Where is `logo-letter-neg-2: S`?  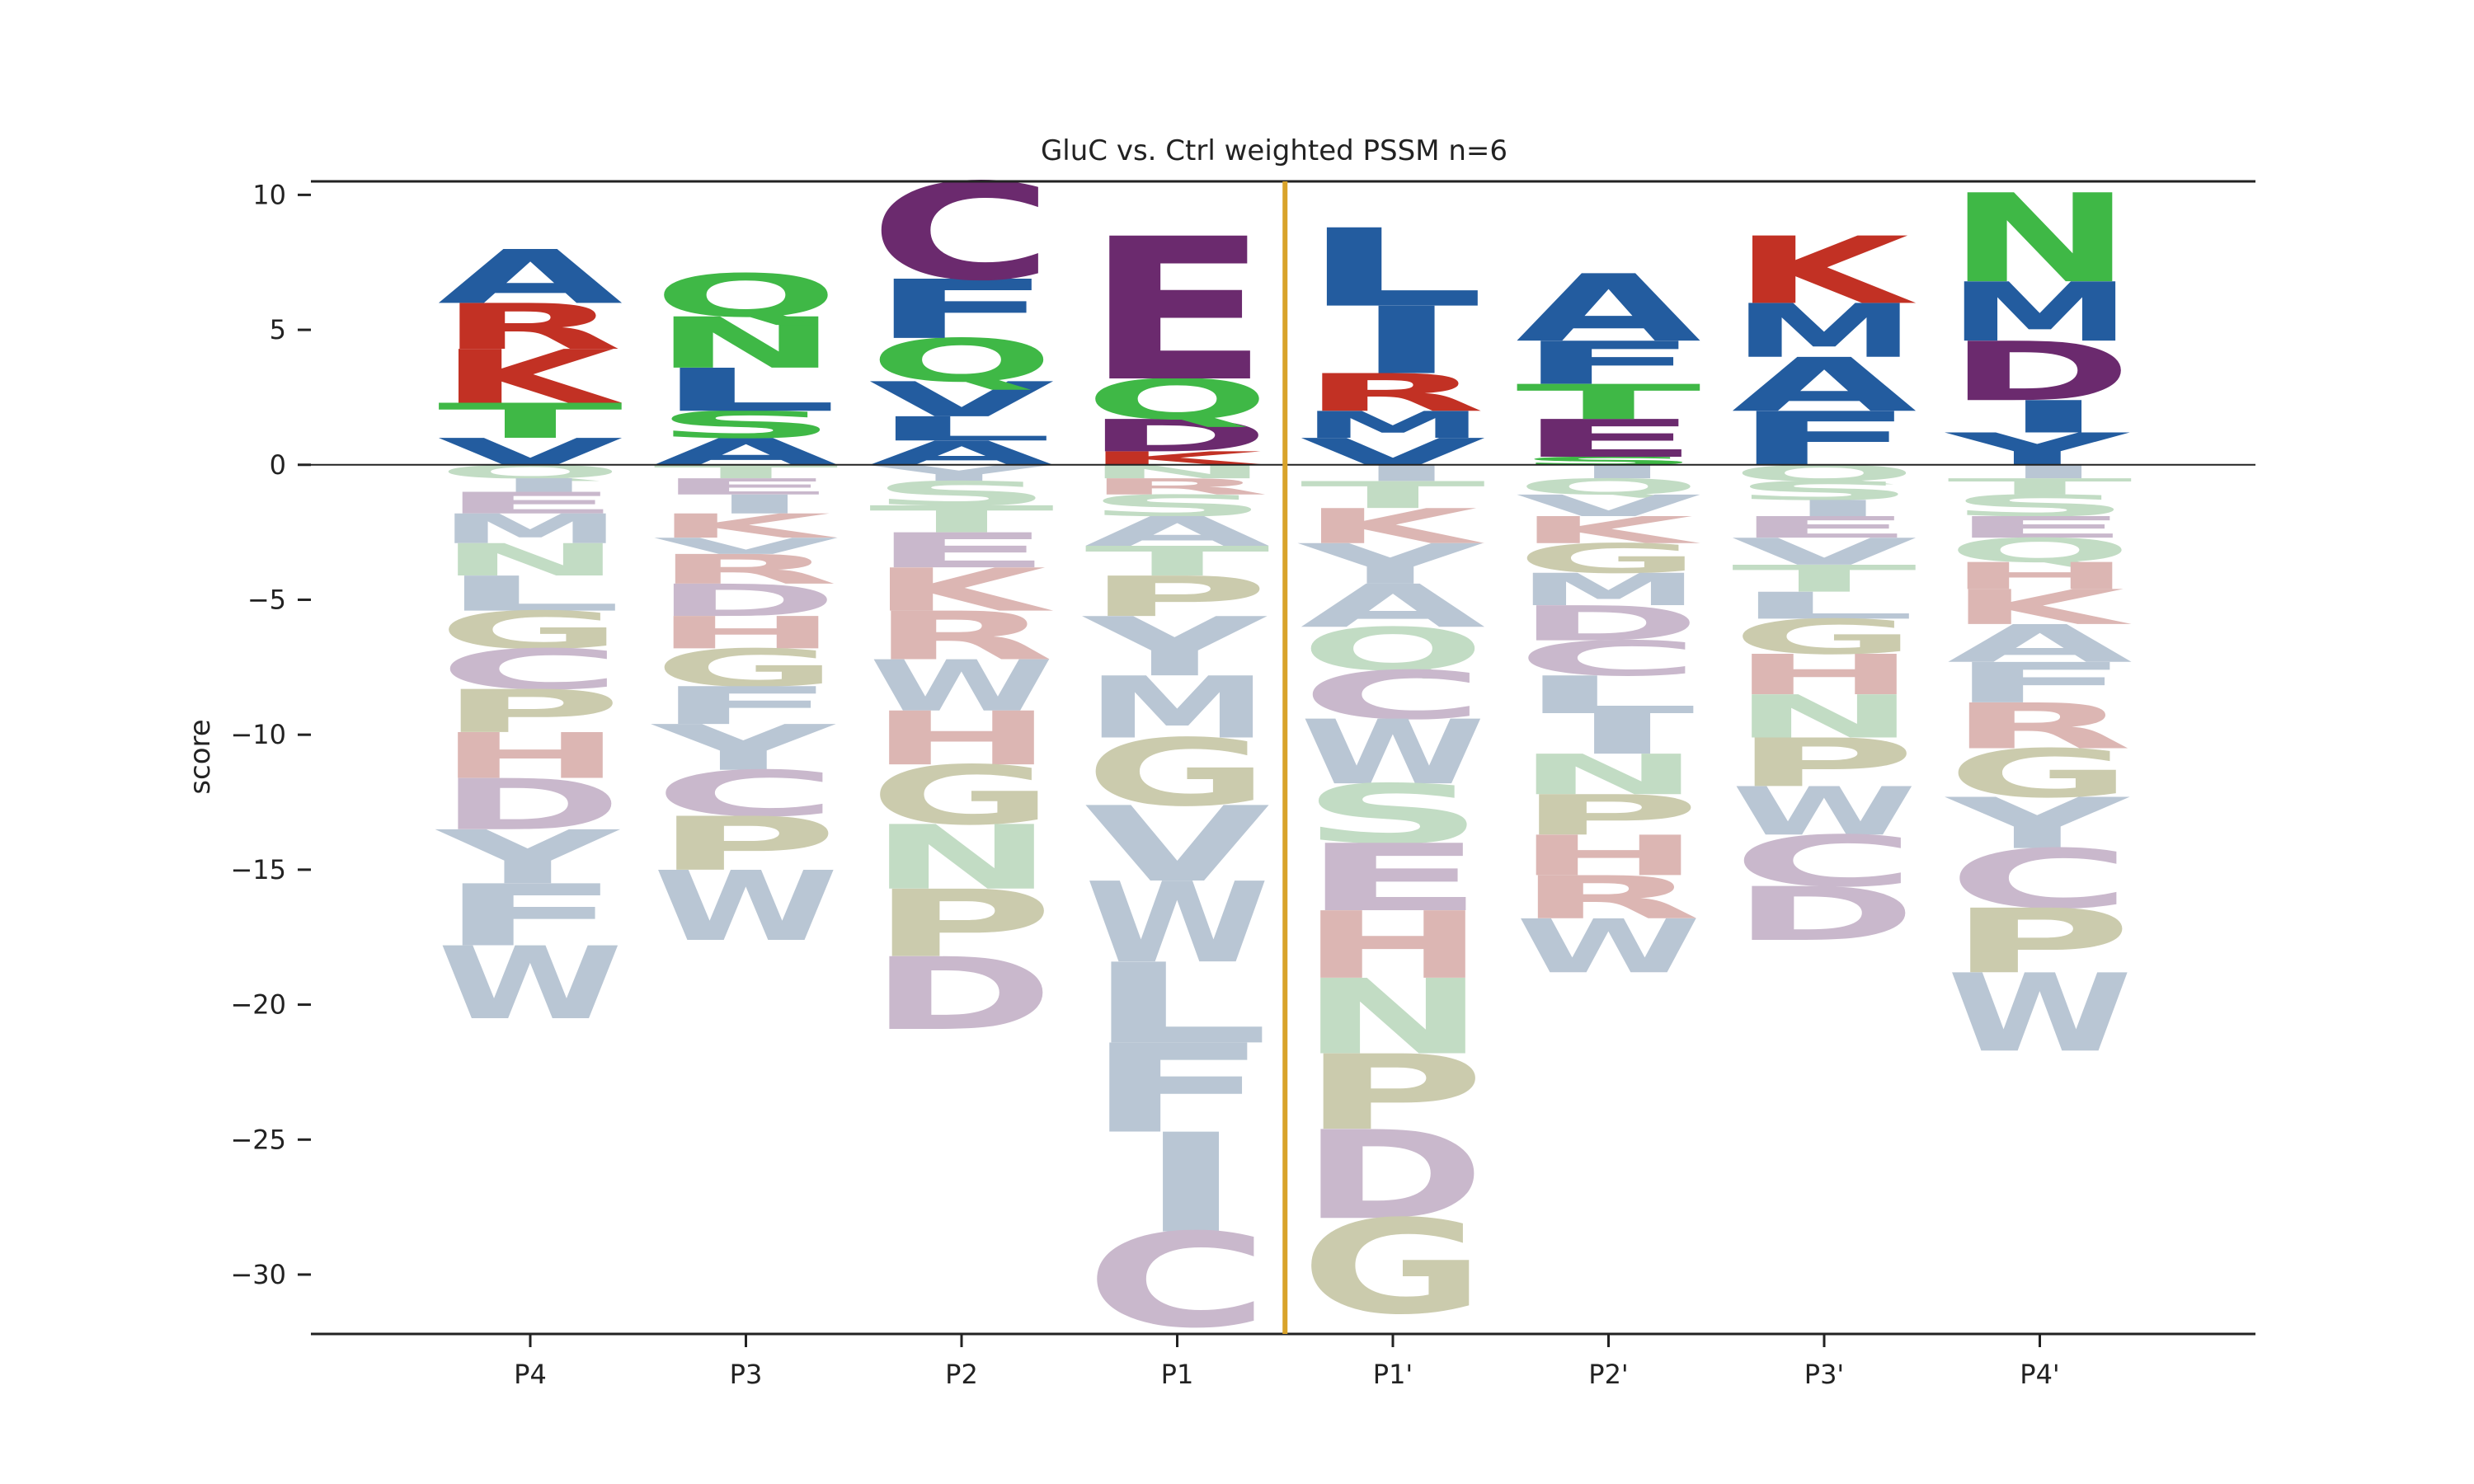 logo-letter-neg-2: S is located at coordinates (1177, 506).